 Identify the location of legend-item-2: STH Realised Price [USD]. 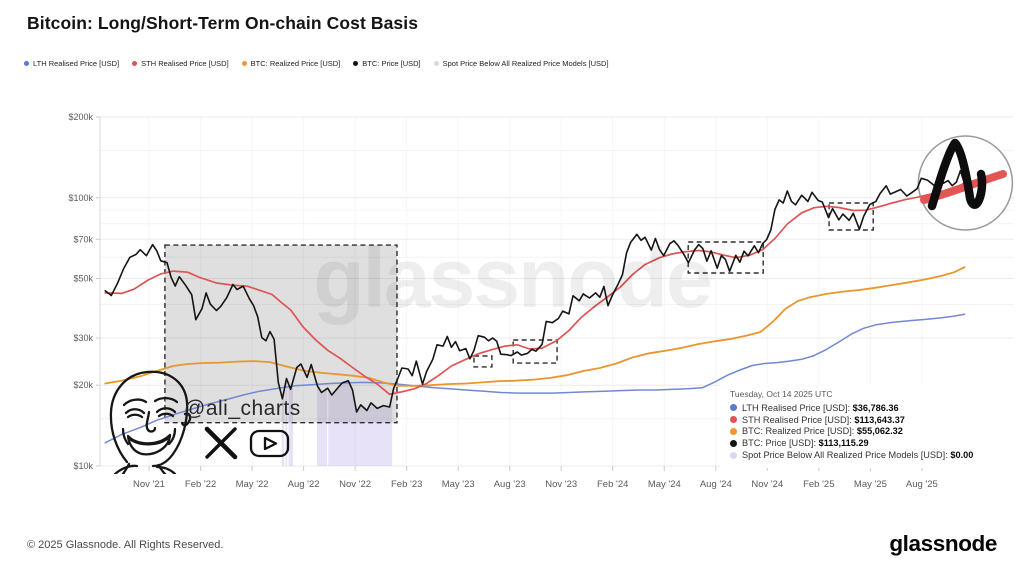
(180, 63).